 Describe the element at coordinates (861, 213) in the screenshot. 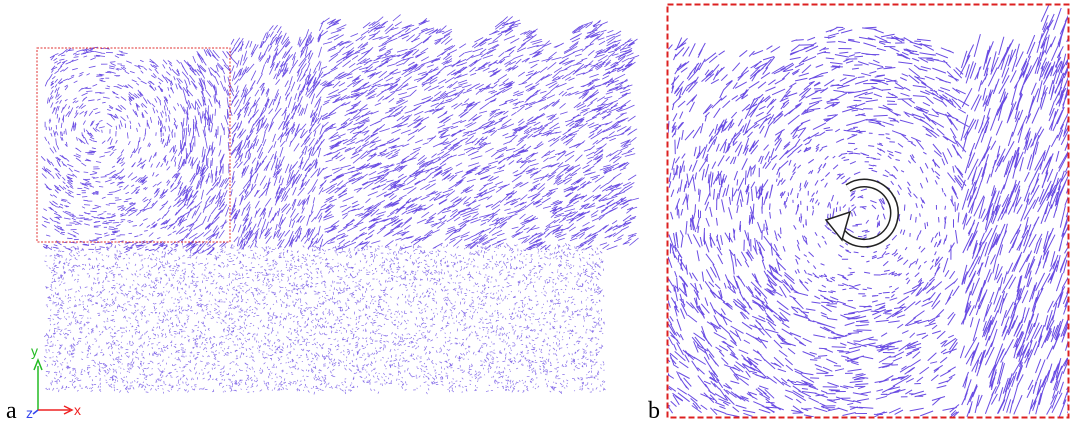

I see `rotation-arrow` at that location.